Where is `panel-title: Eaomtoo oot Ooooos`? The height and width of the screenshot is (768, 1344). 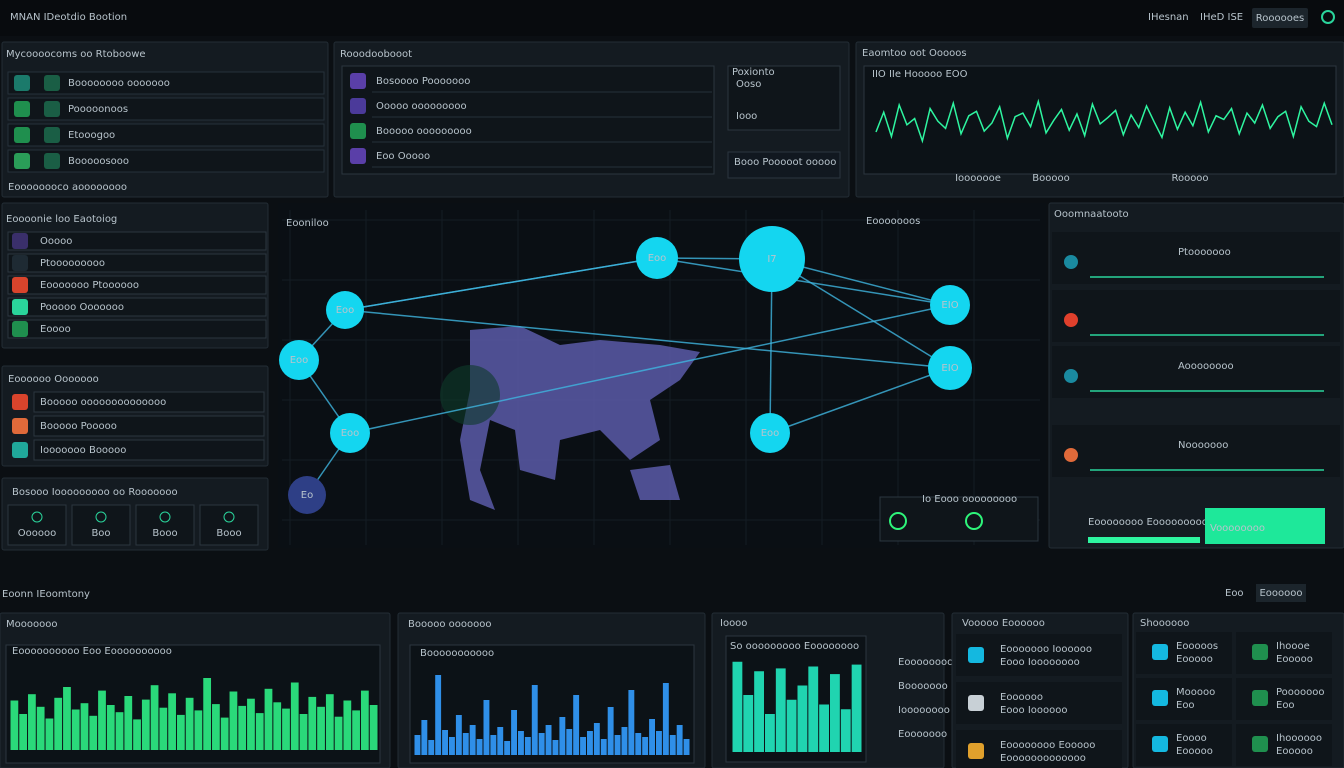 panel-title: Eaomtoo oot Ooooos is located at coordinates (914, 53).